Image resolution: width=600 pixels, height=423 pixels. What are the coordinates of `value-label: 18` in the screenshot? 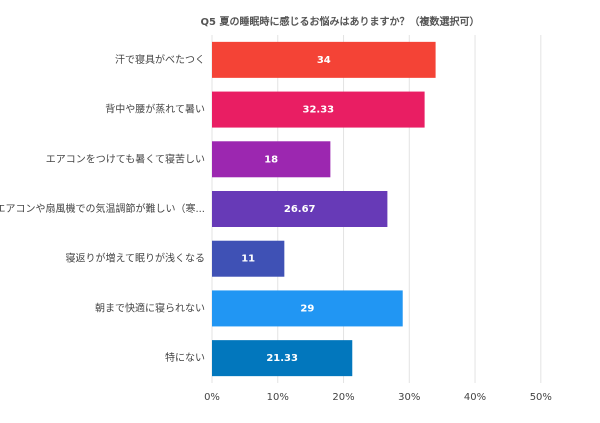 It's located at (271, 159).